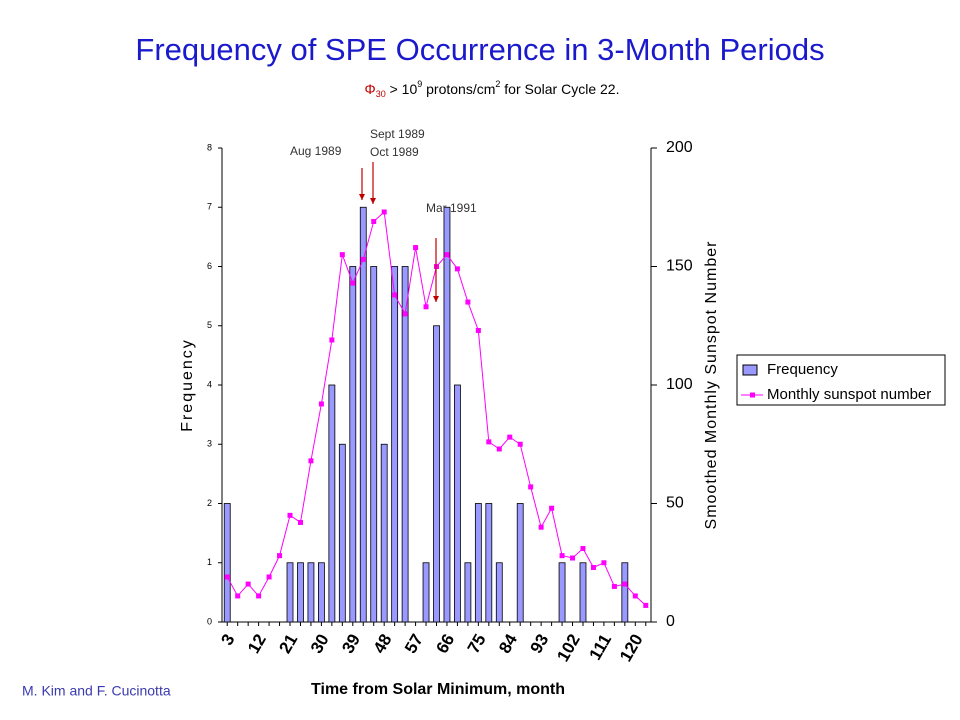 This screenshot has width=960, height=720. I want to click on y-tick-label: 5, so click(209, 325).